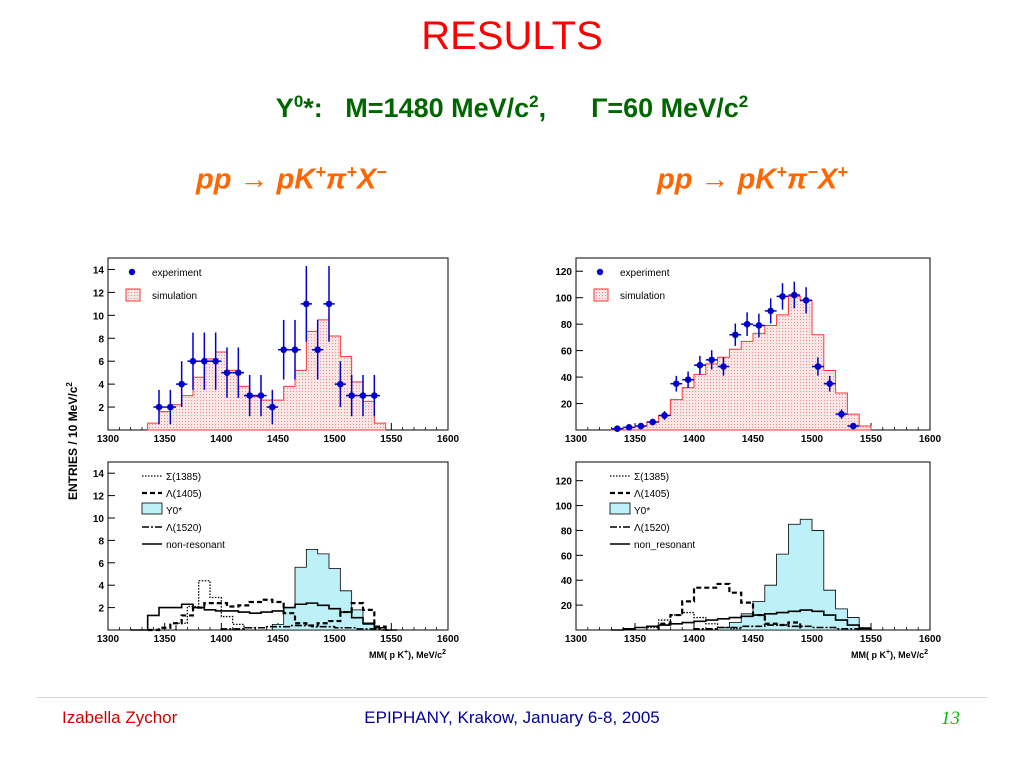  Describe the element at coordinates (99, 497) in the screenshot. I see `y-tick-label: 12` at that location.